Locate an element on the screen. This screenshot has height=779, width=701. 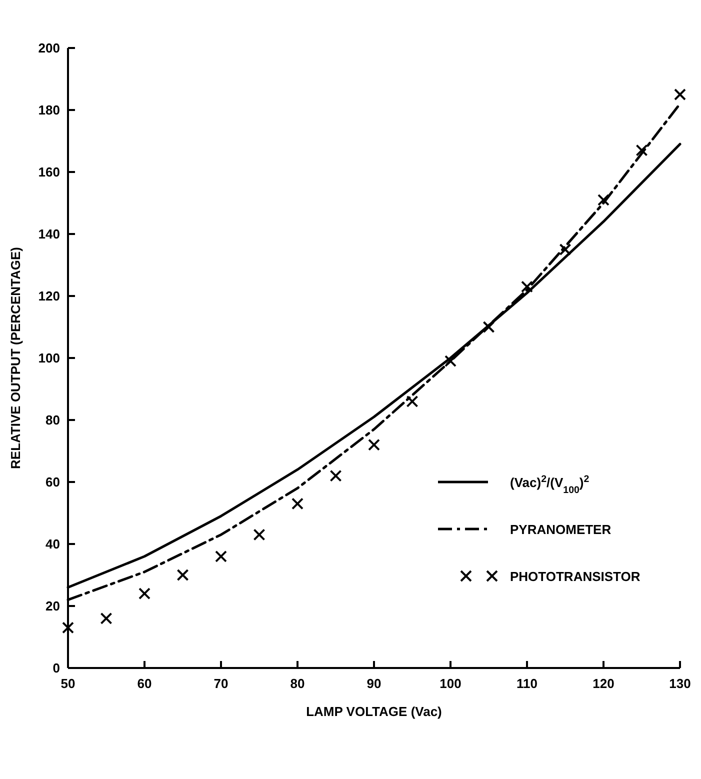
x-tick-label: 130 is located at coordinates (680, 683).